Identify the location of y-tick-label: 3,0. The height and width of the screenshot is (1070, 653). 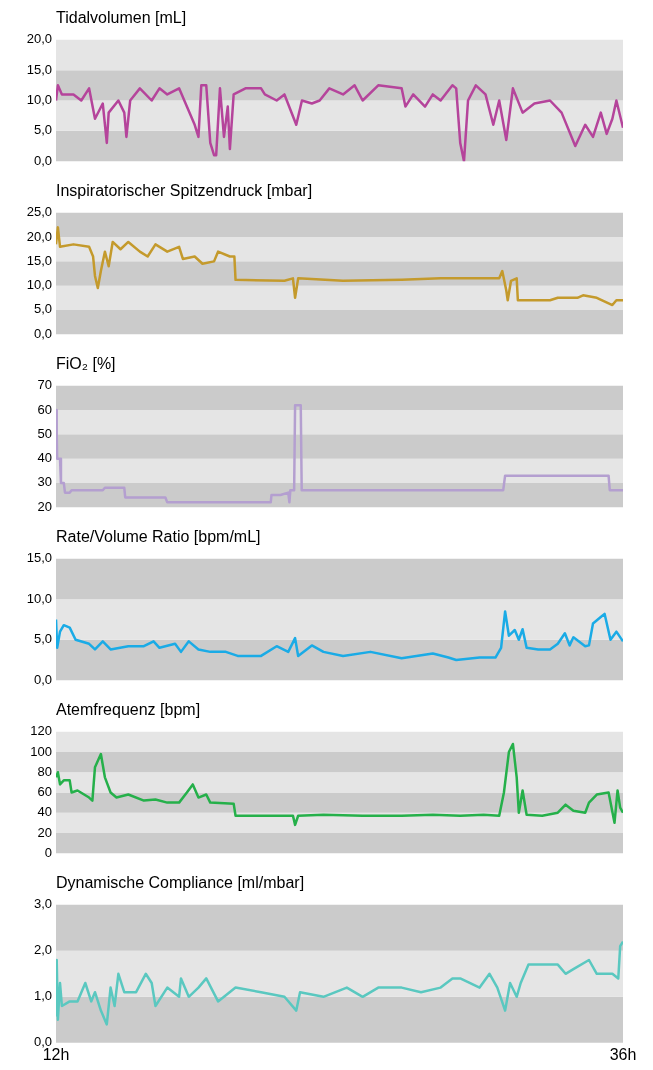
(42, 904).